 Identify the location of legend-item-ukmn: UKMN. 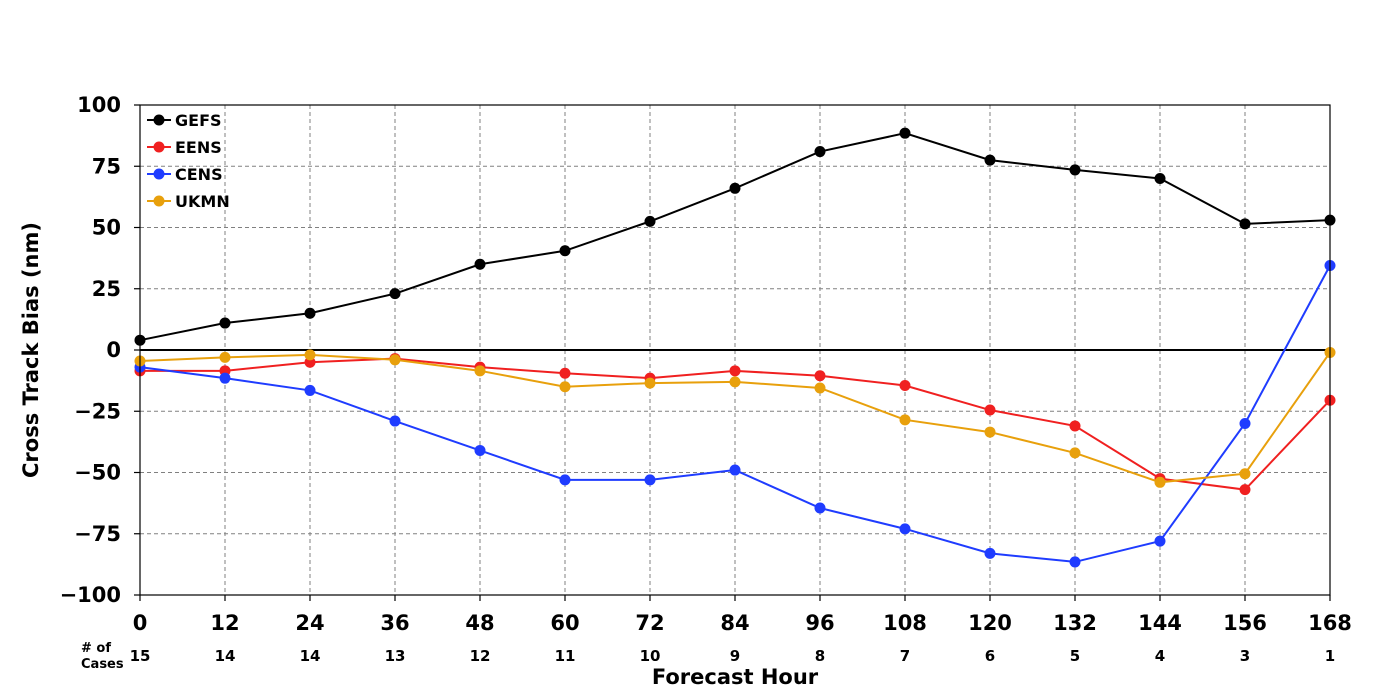
(188, 201).